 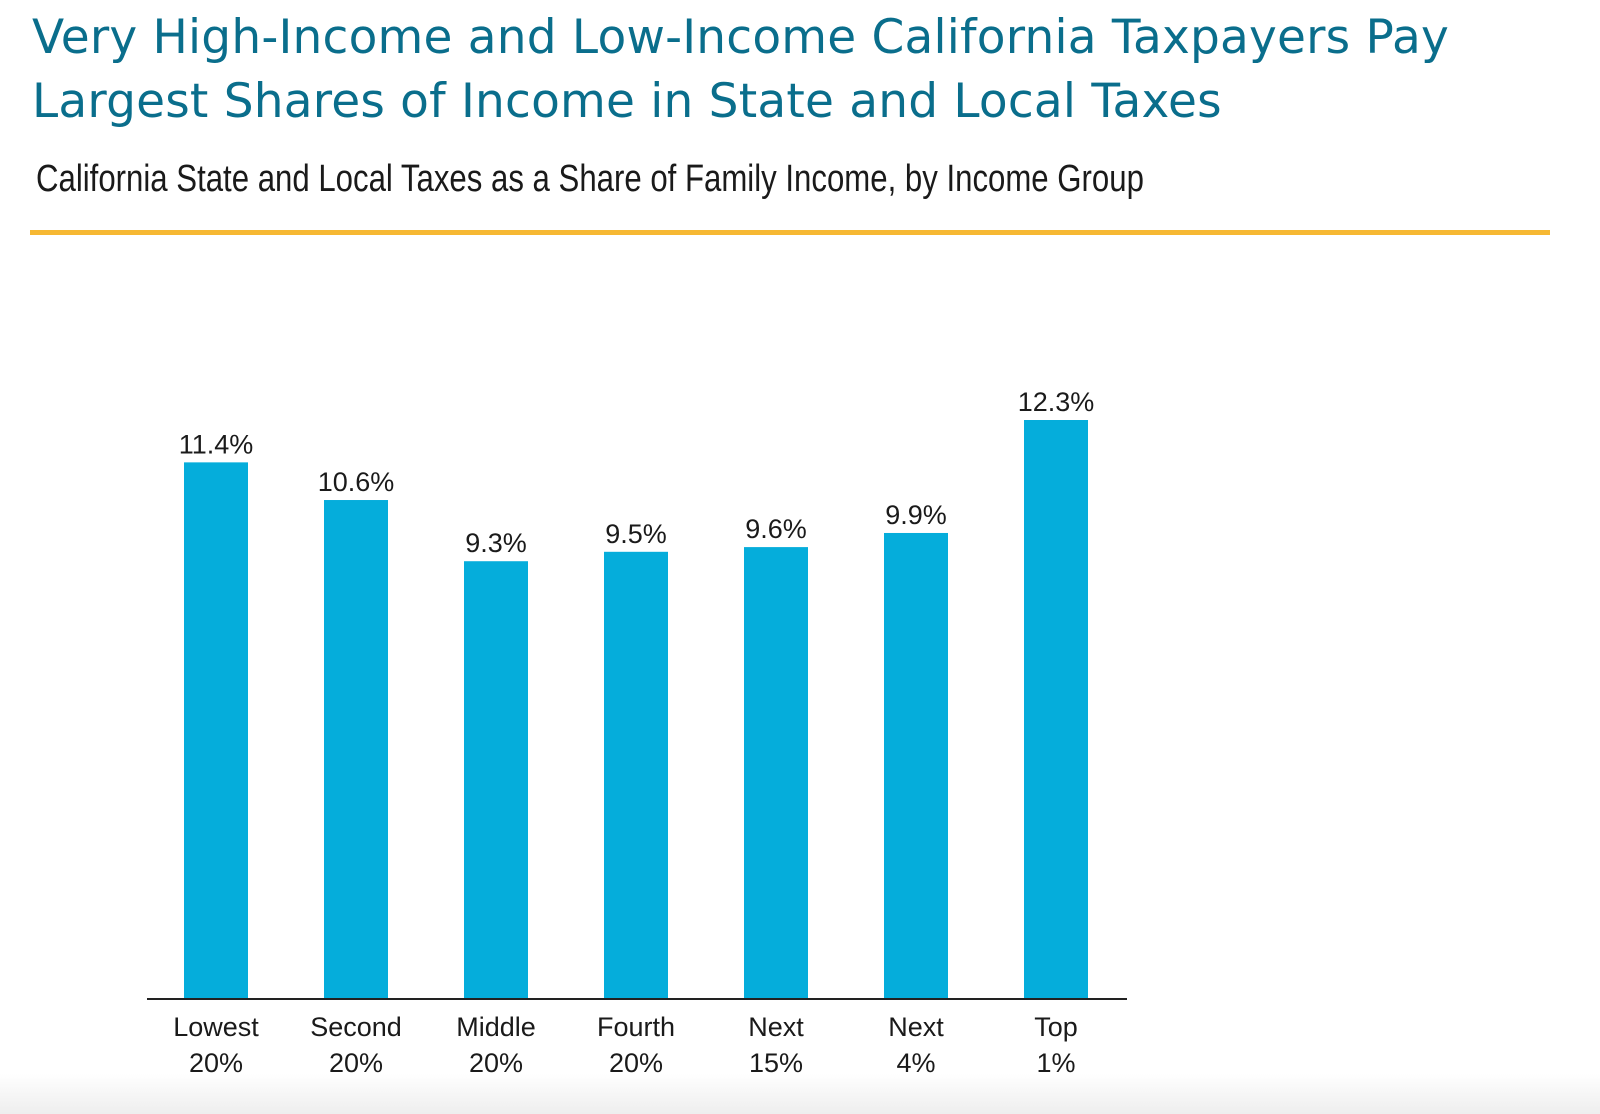 What do you see at coordinates (496, 543) in the screenshot?
I see `data-label-3: 9.3%` at bounding box center [496, 543].